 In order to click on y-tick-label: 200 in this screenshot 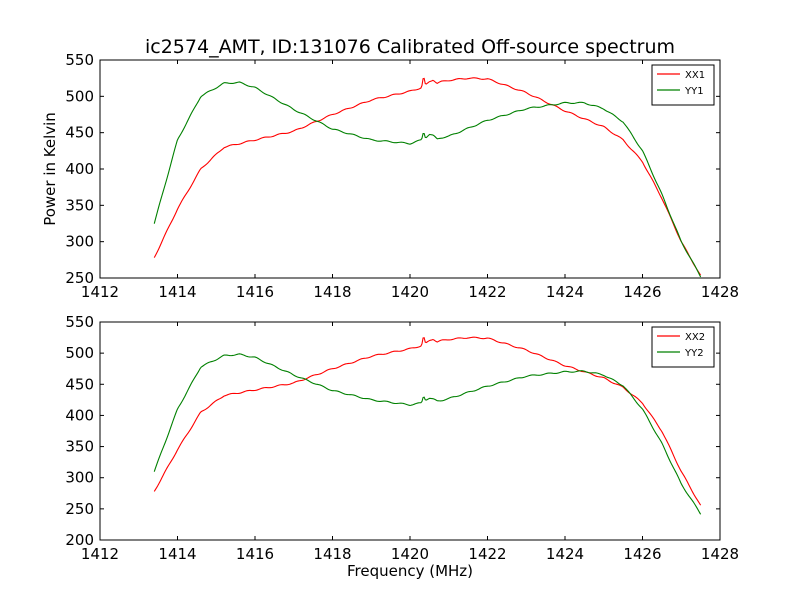, I will do `click(79, 540)`.